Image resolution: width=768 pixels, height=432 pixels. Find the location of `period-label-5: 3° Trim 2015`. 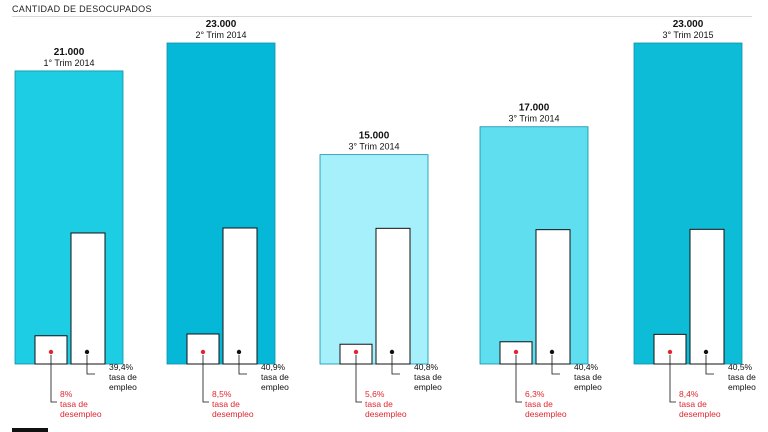

period-label-5: 3° Trim 2015 is located at coordinates (687, 35).